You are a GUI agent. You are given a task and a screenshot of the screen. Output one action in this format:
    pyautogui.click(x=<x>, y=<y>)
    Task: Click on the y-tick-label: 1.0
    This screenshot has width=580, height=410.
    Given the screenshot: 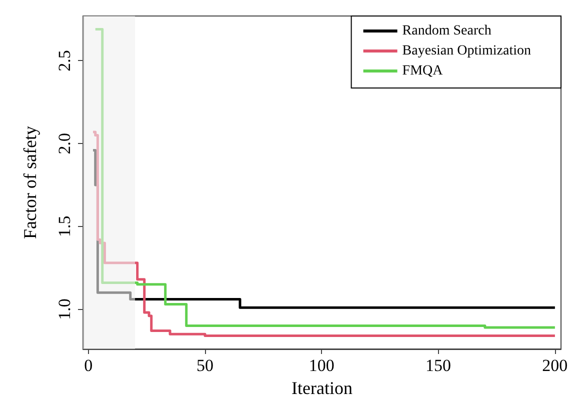 What is the action you would take?
    pyautogui.click(x=64, y=309)
    